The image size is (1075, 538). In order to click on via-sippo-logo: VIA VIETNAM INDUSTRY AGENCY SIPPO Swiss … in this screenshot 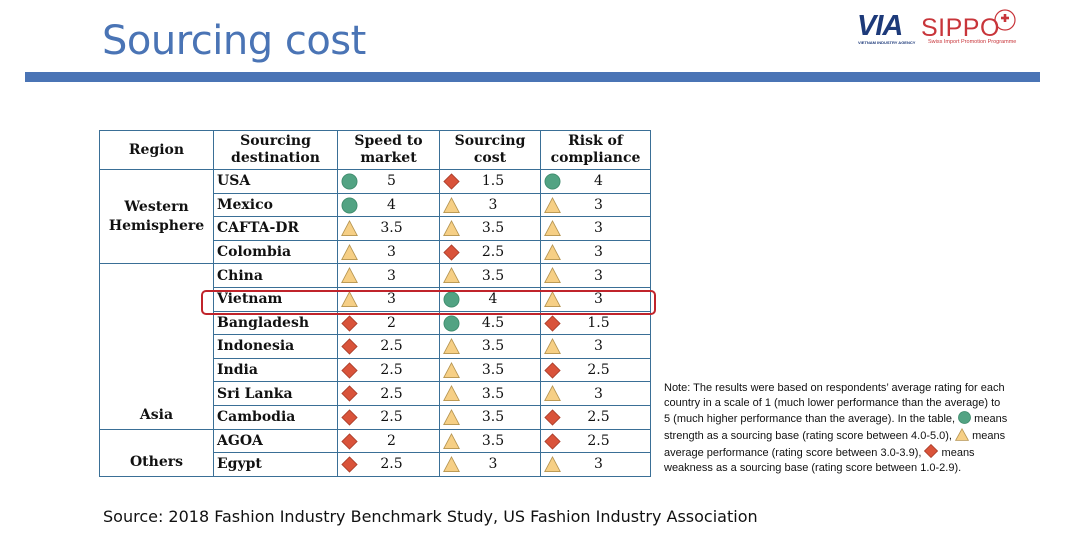, I will do `click(942, 29)`.